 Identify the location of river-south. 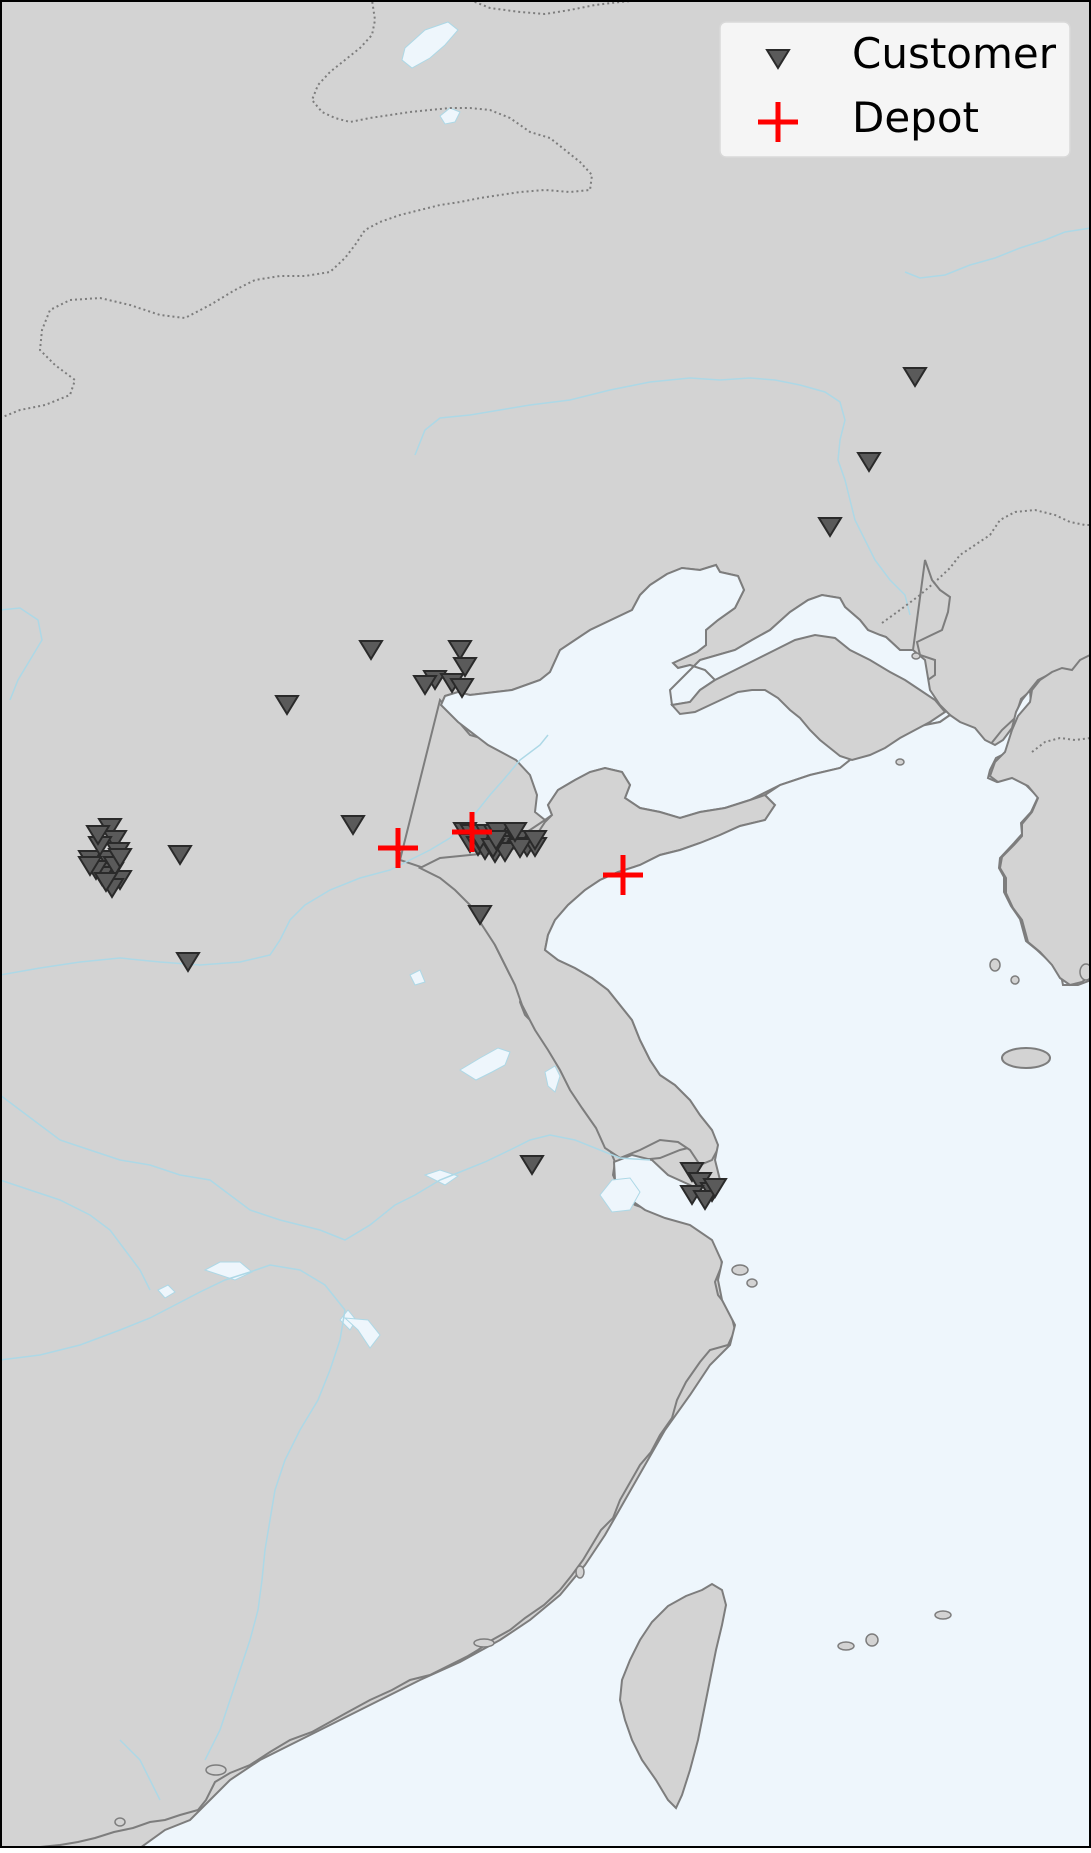
(275, 1535).